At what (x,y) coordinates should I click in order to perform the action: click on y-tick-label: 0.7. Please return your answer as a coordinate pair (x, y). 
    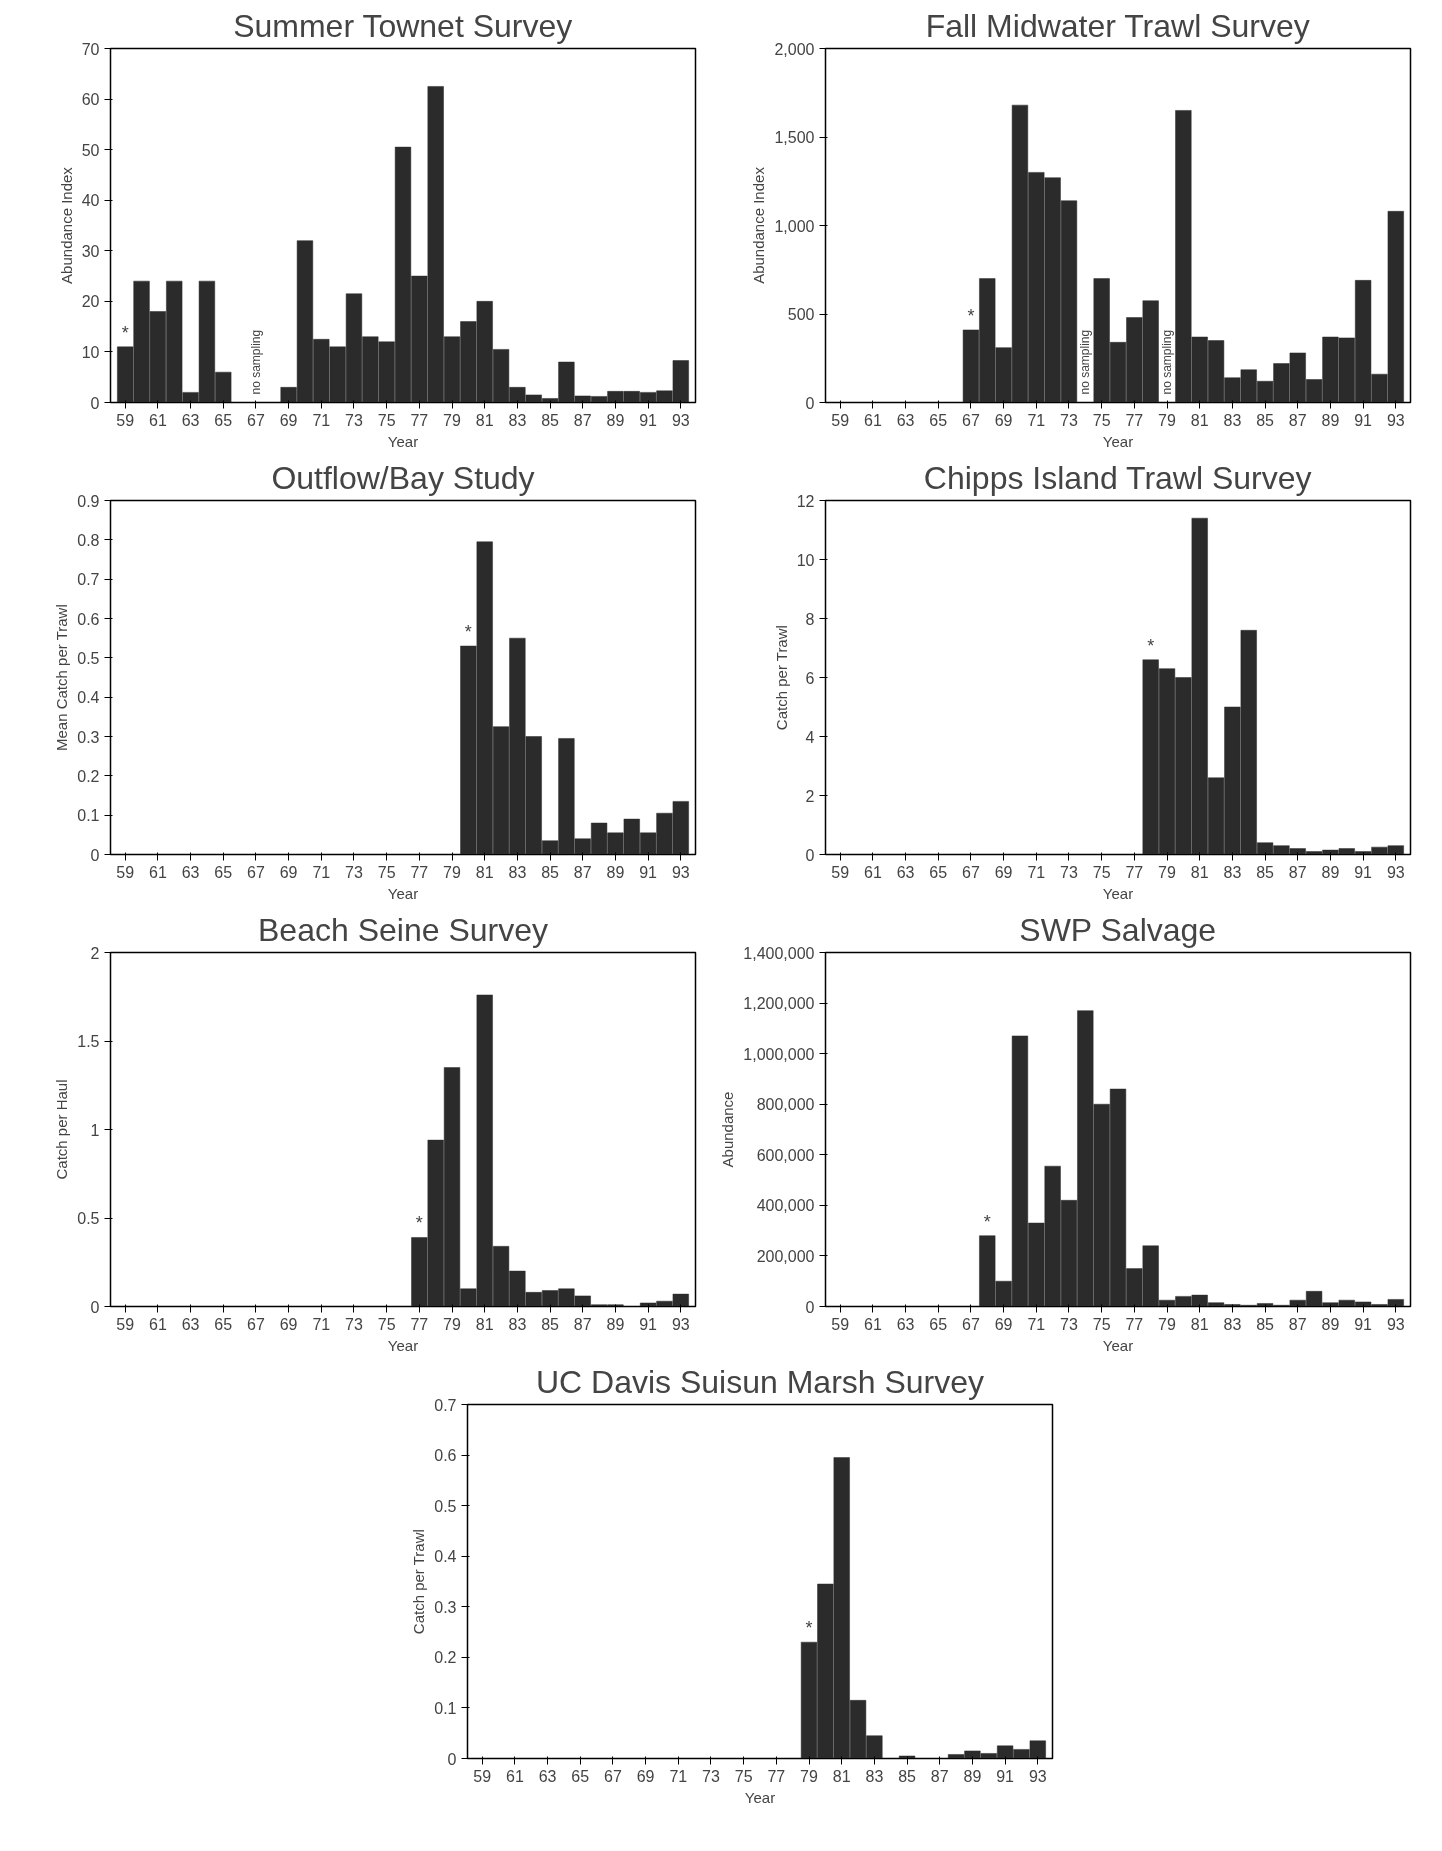
    Looking at the image, I should click on (445, 1405).